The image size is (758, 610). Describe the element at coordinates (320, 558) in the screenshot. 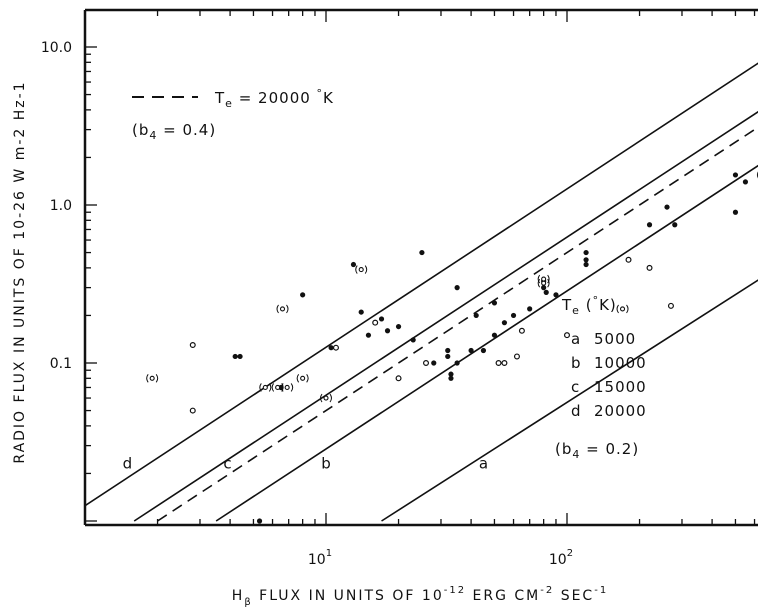

I see `x-tick-label: 101` at that location.